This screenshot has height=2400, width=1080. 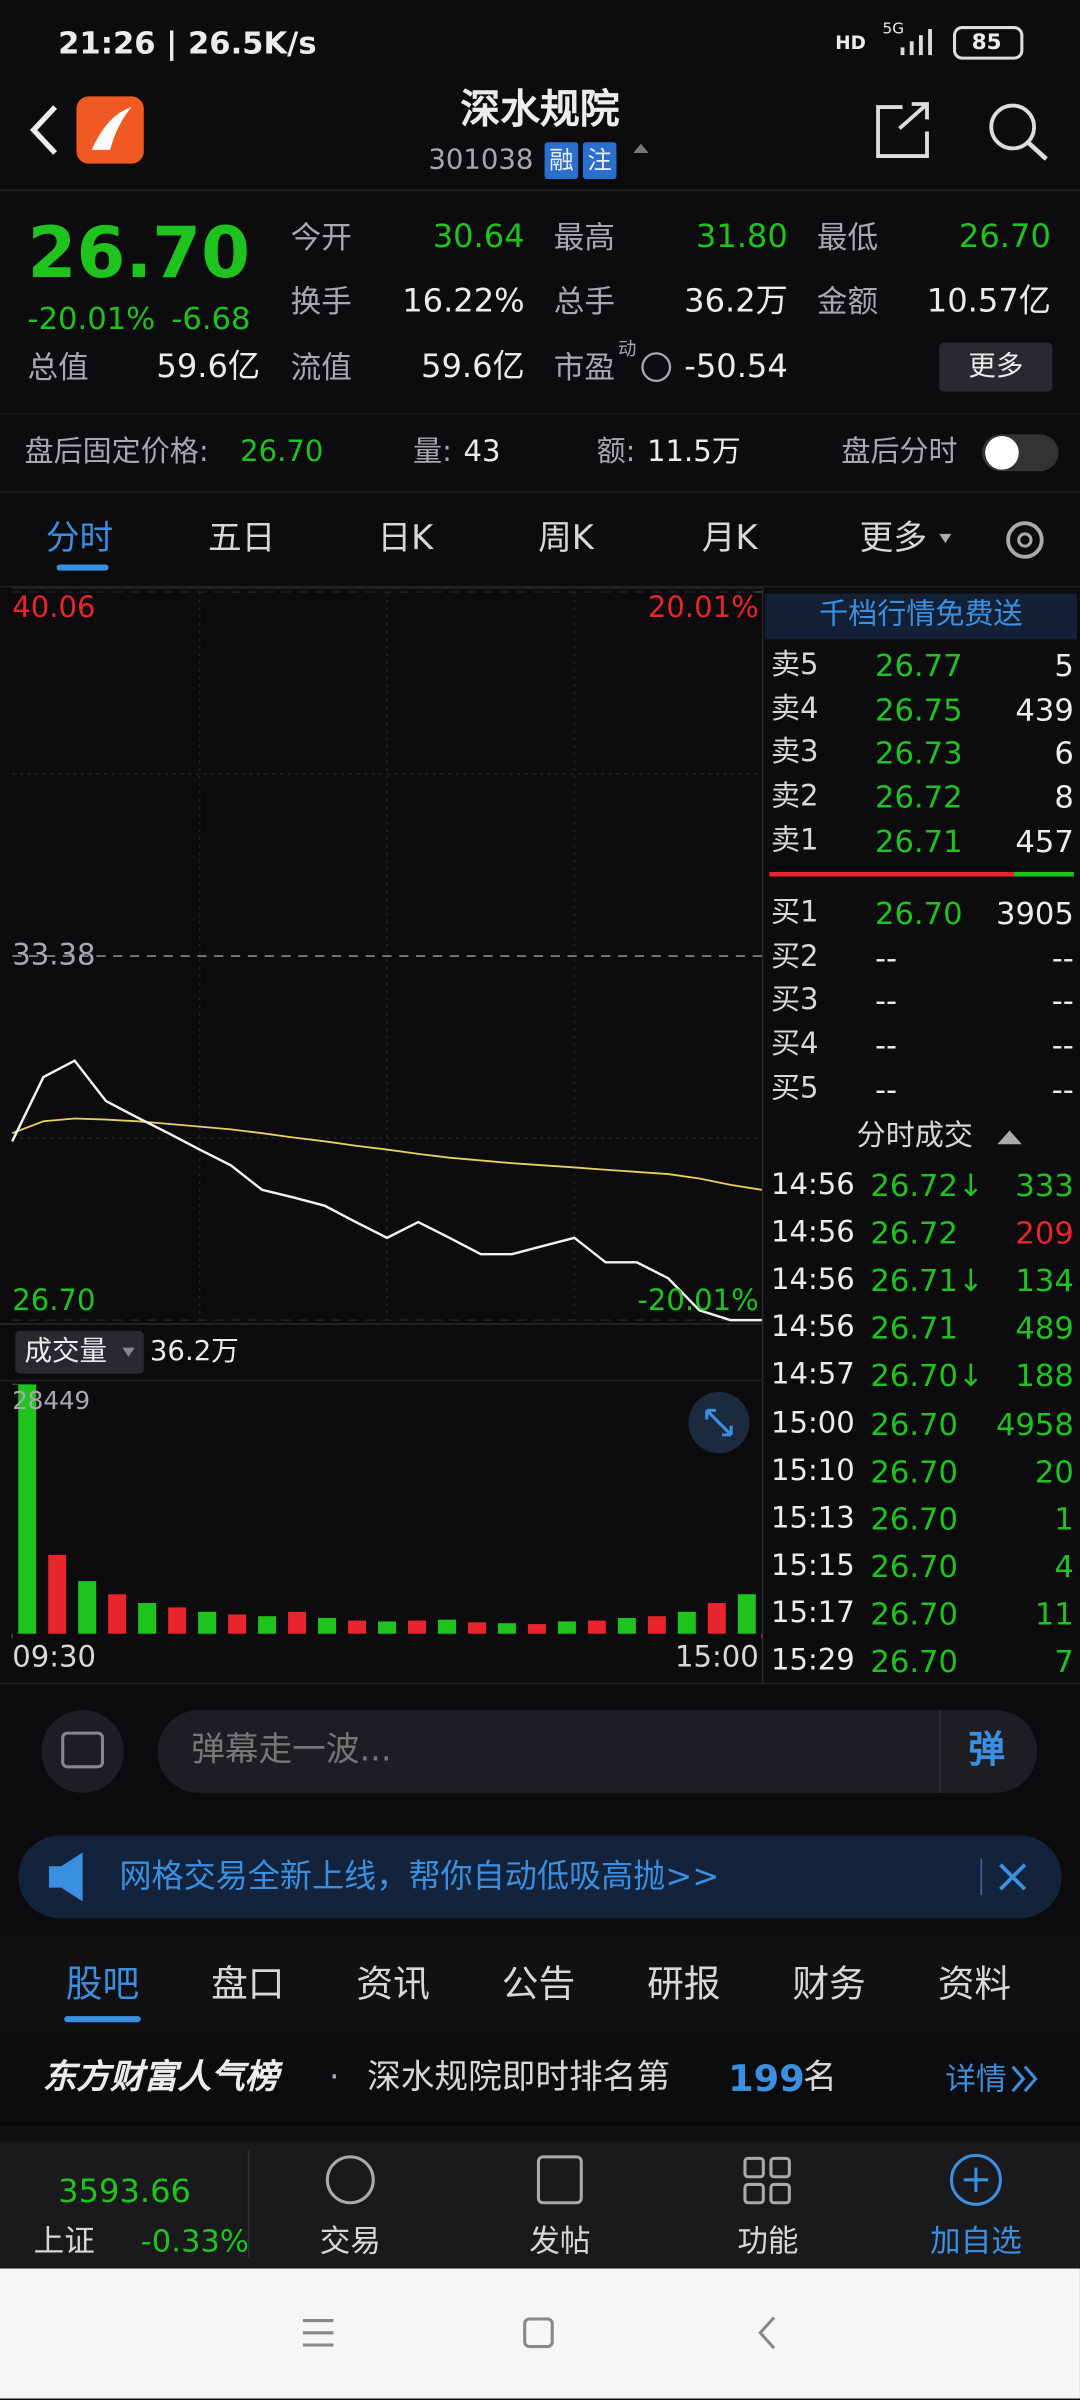 I want to click on section-tab: 股吧, so click(x=102, y=1984).